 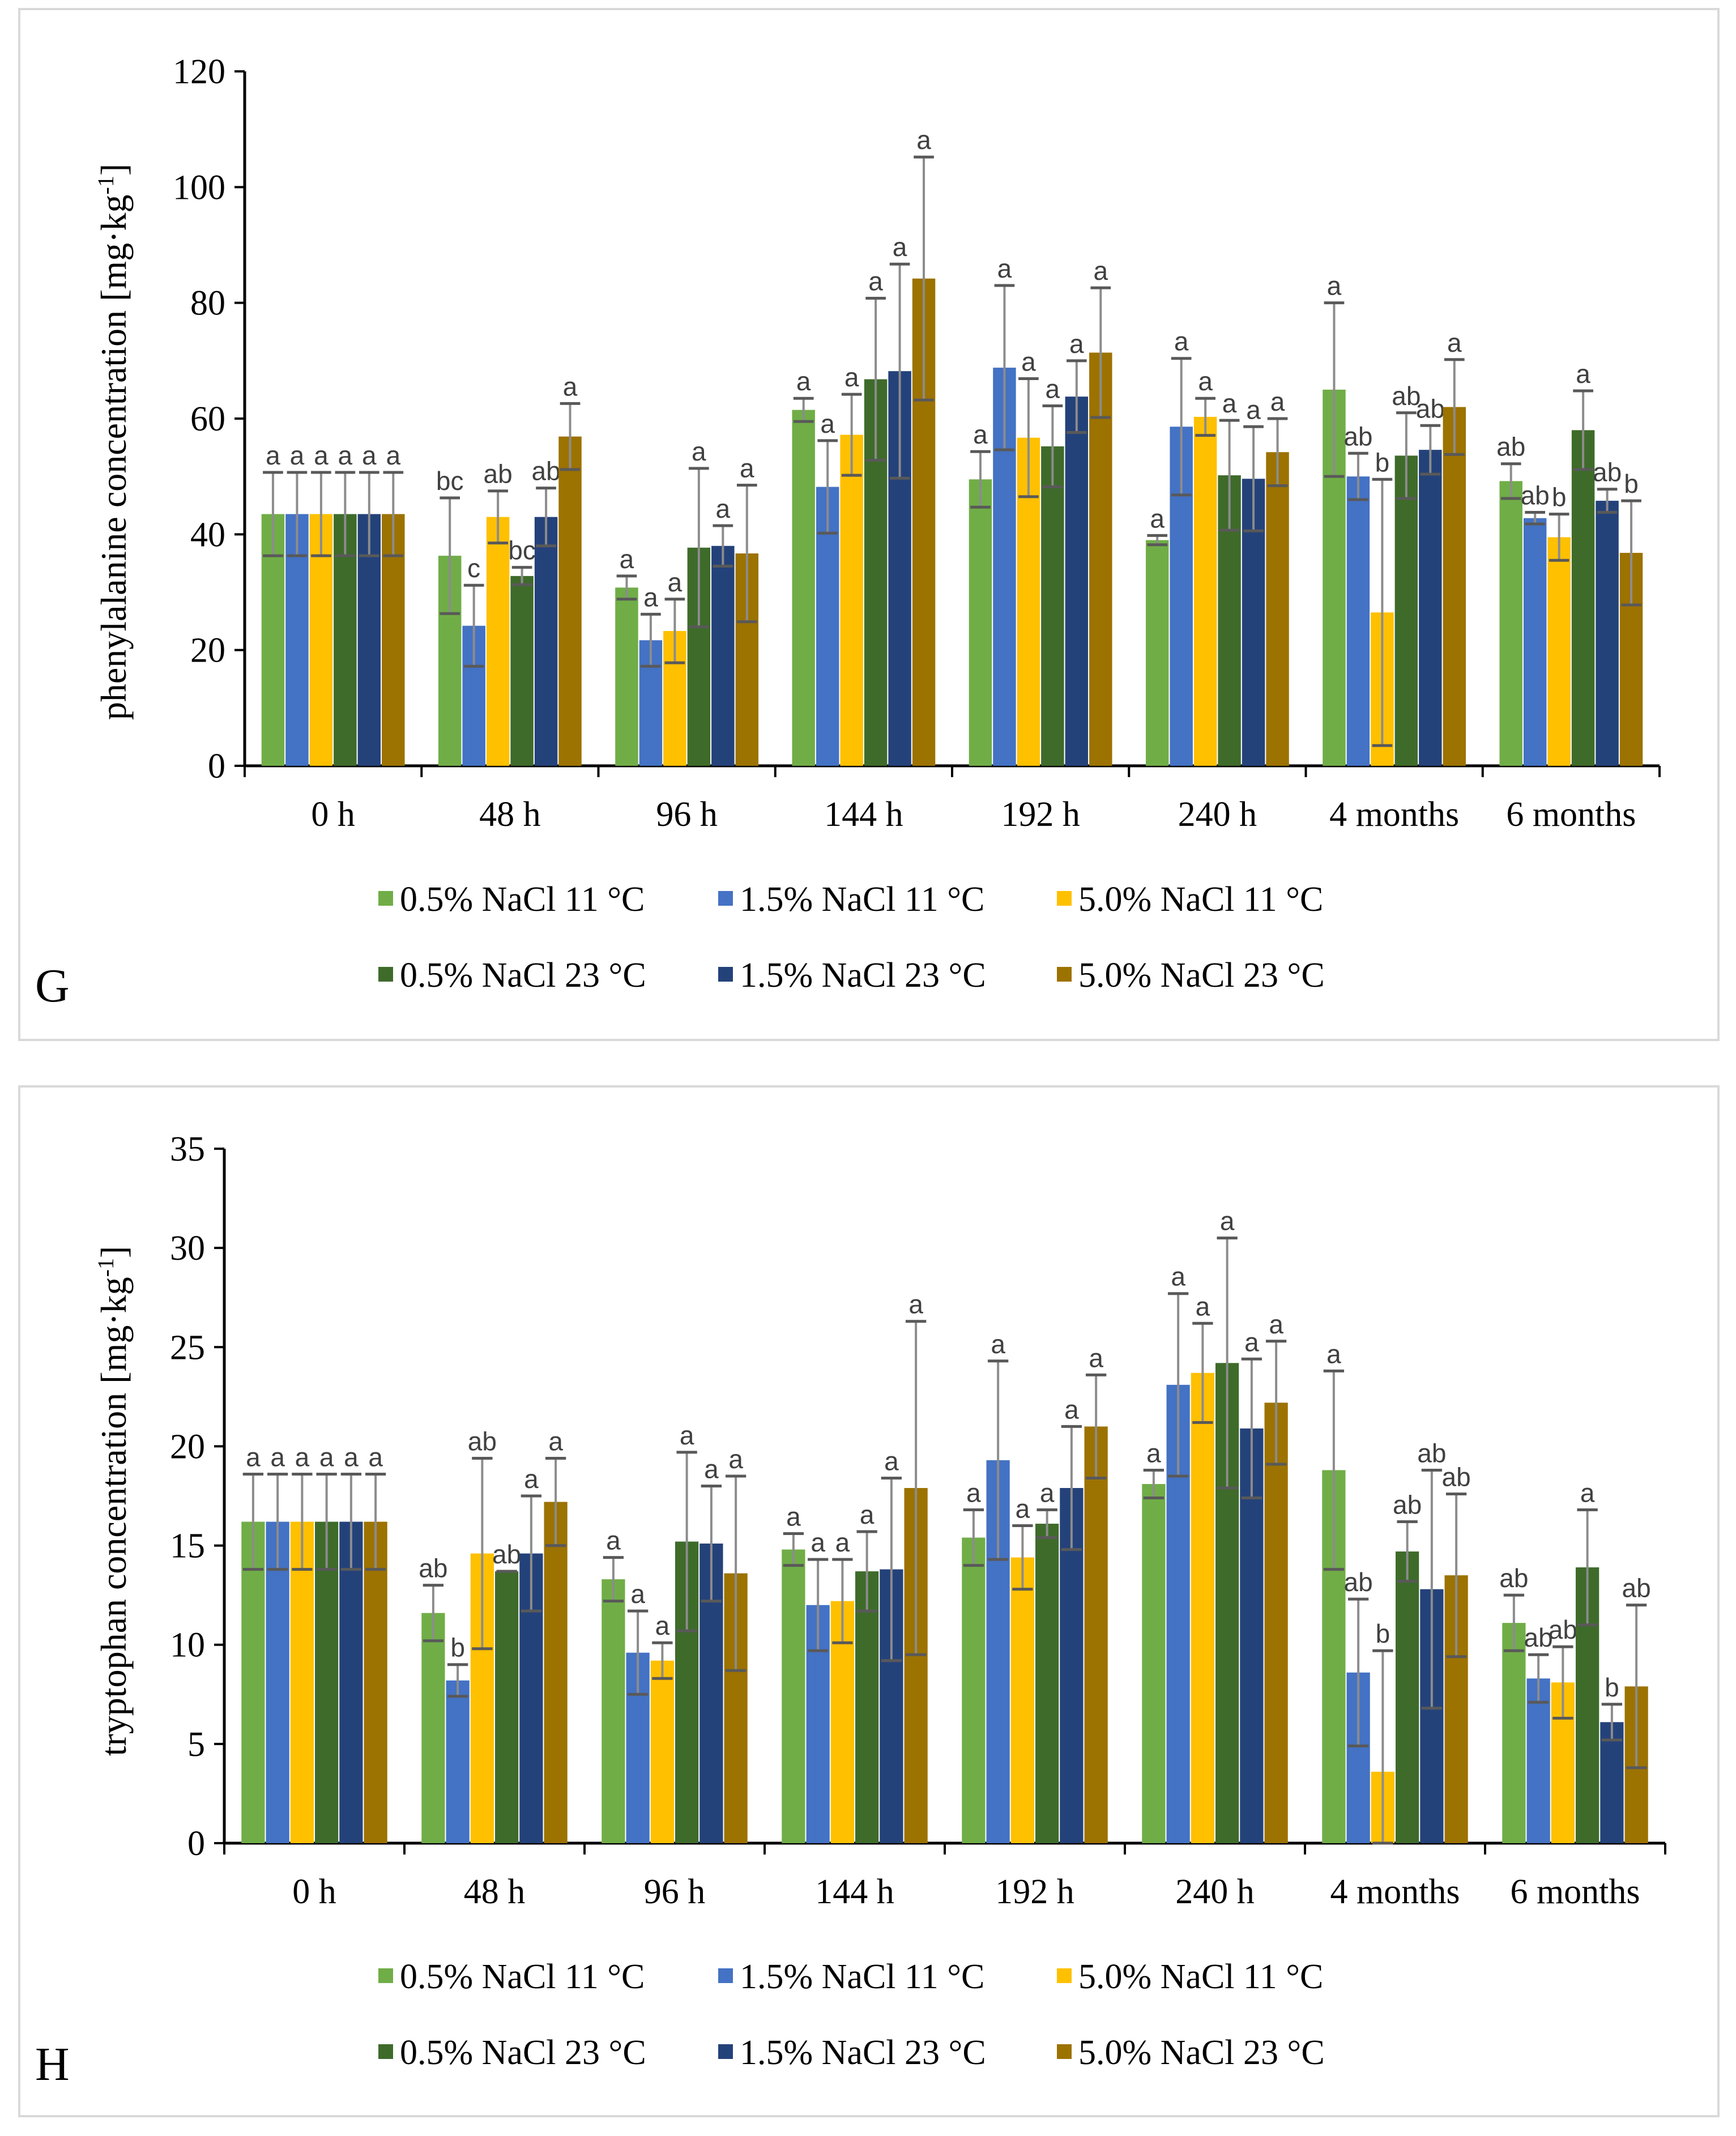 What do you see at coordinates (1201, 975) in the screenshot?
I see `legend-label-5: 5.0% NaCl 23 °C` at bounding box center [1201, 975].